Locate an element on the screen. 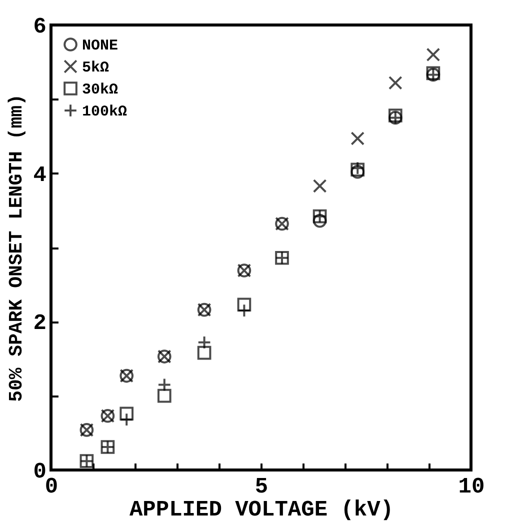 Image resolution: width=512 pixels, height=532 pixels. legend-label: 30kΩ is located at coordinates (100, 90).